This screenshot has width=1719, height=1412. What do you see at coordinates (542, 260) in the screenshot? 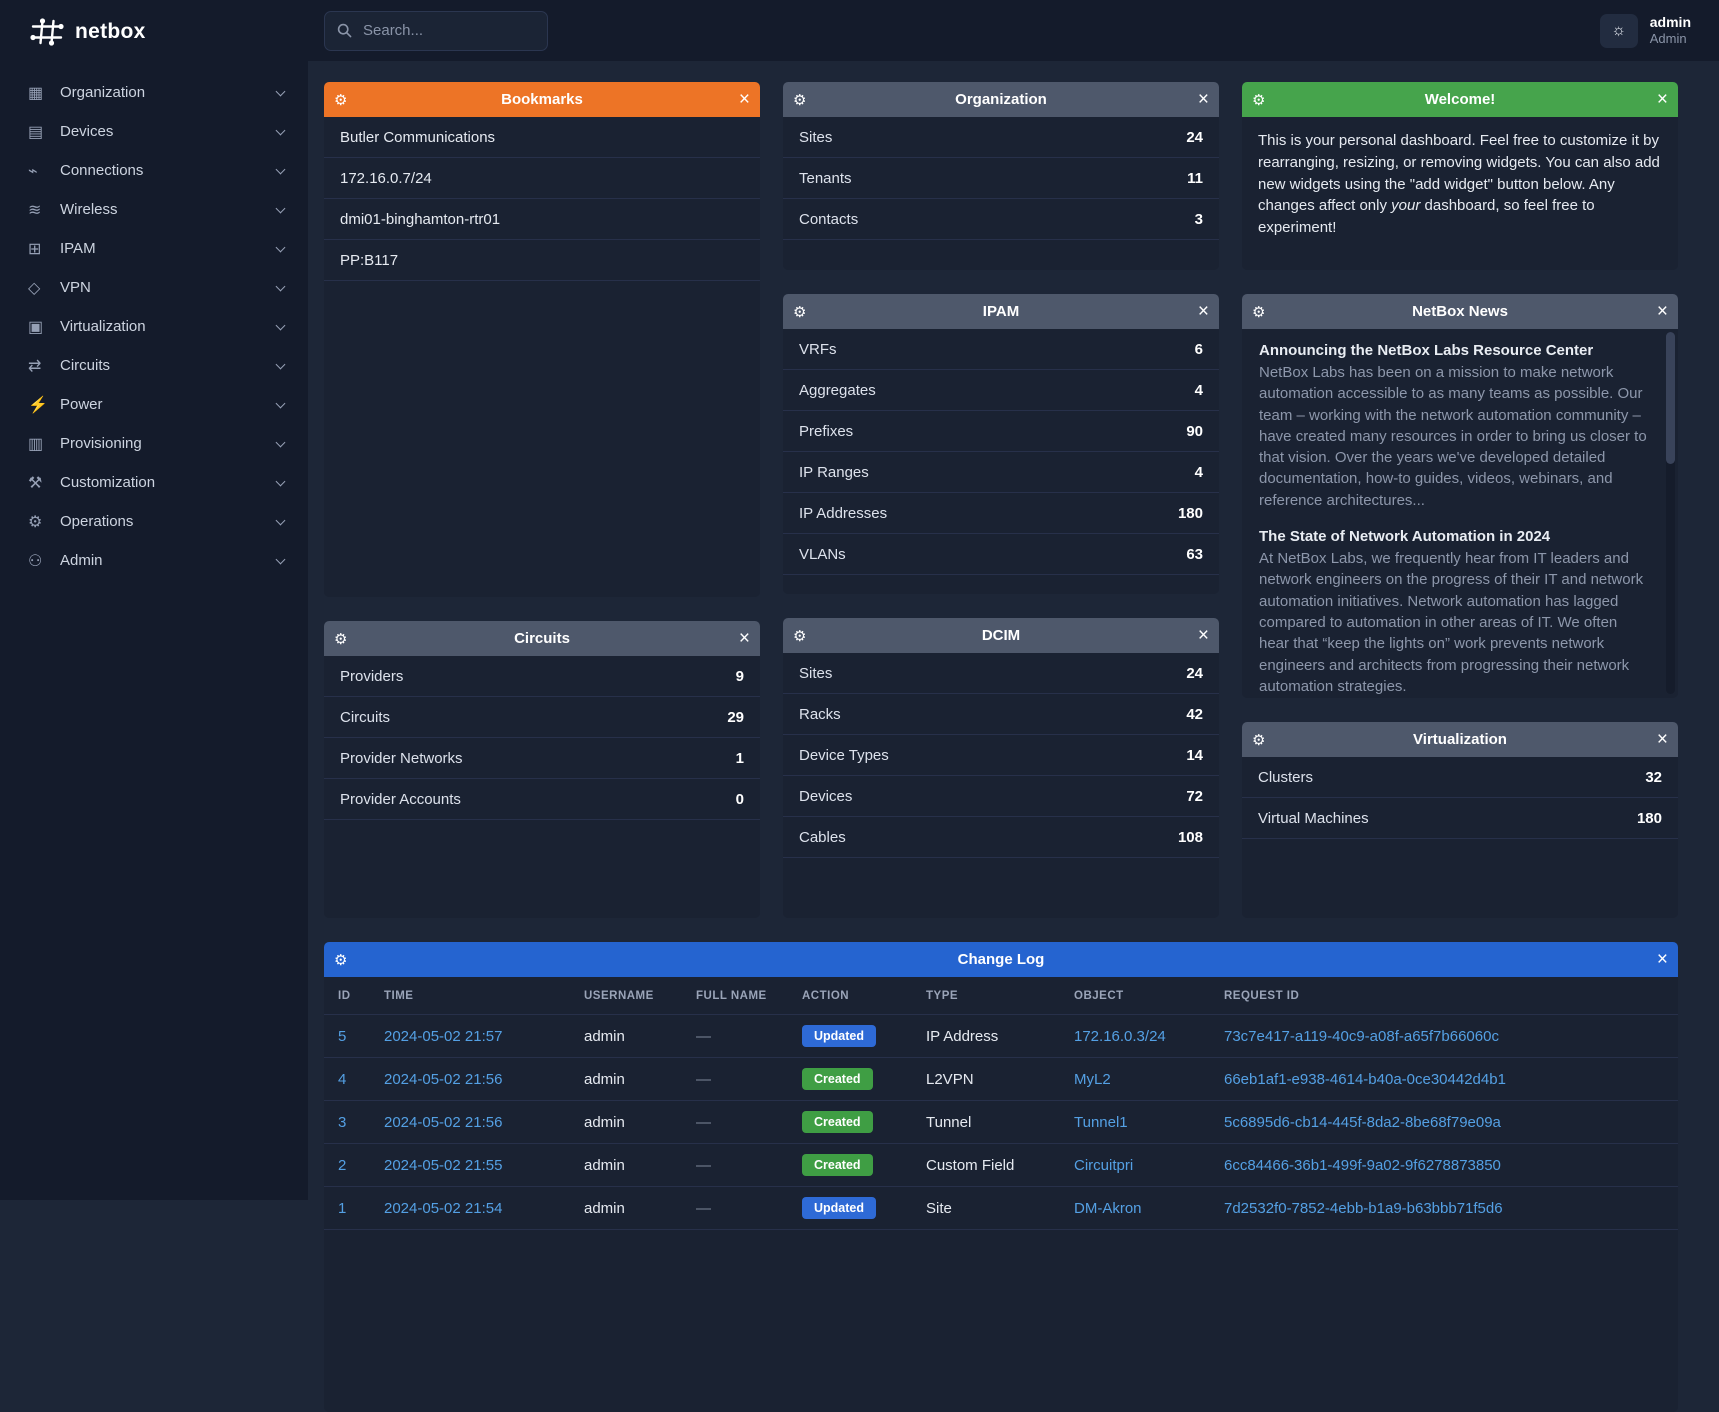
I see `bookmark-item: PP:B117` at bounding box center [542, 260].